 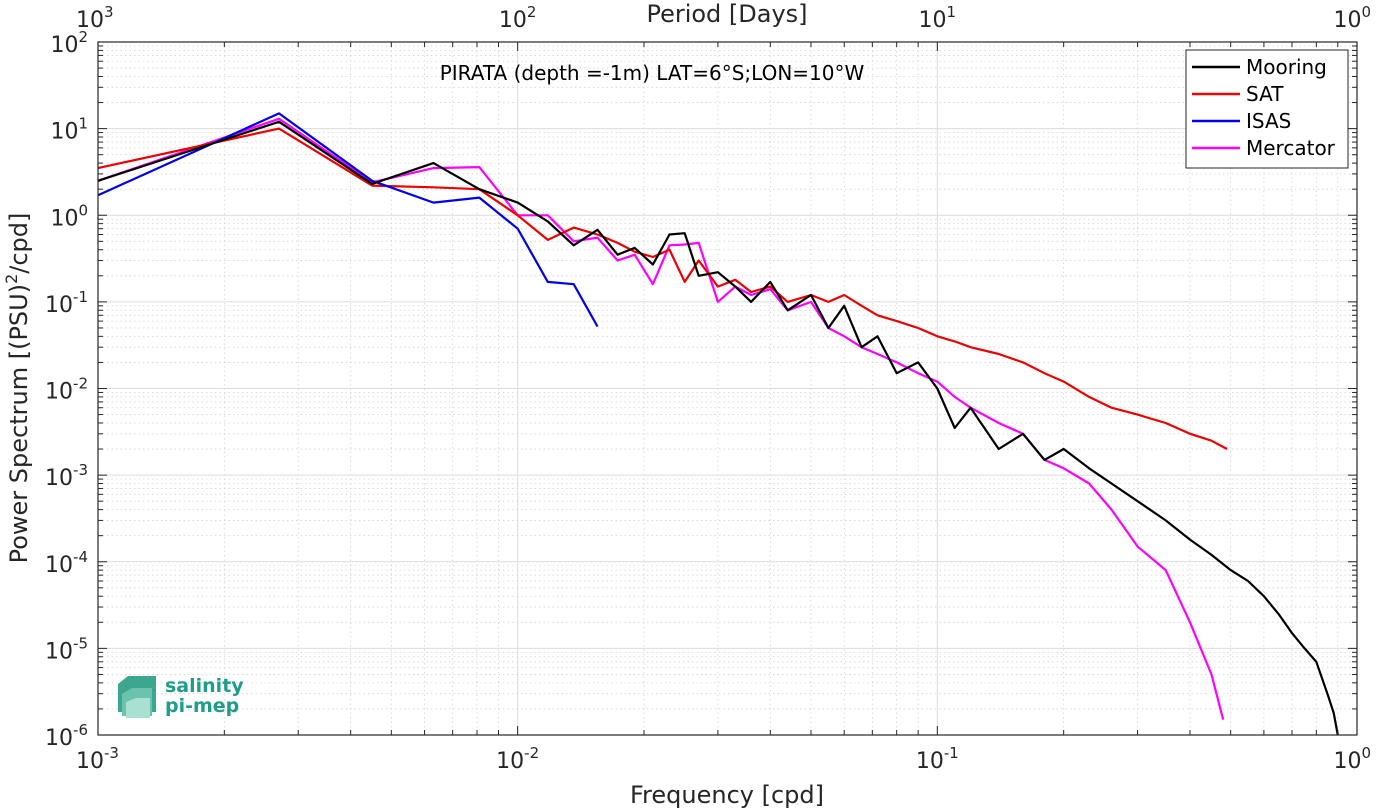 What do you see at coordinates (1286, 67) in the screenshot?
I see `legend-label-mooring: Mooring` at bounding box center [1286, 67].